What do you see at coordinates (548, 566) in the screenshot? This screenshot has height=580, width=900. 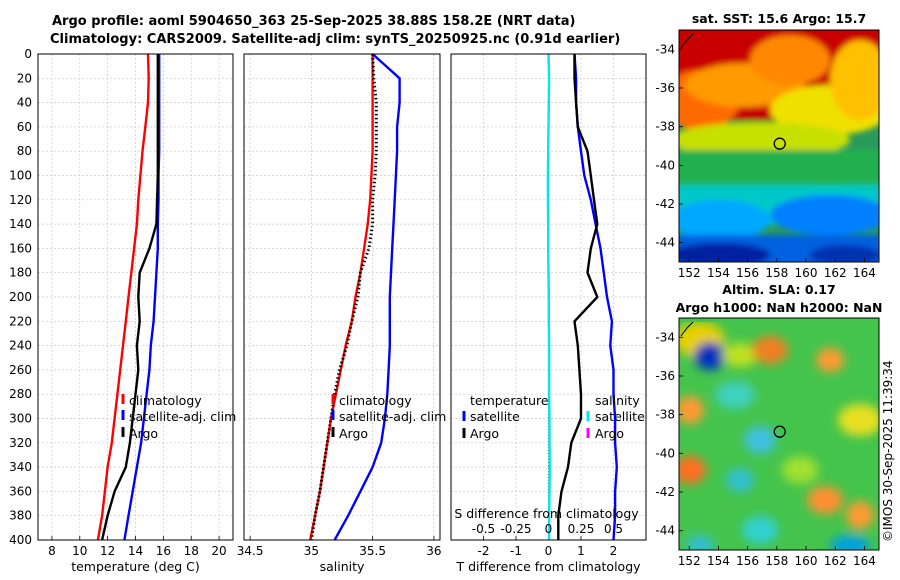 I see `difference-xlabel: T difference from climatology` at bounding box center [548, 566].